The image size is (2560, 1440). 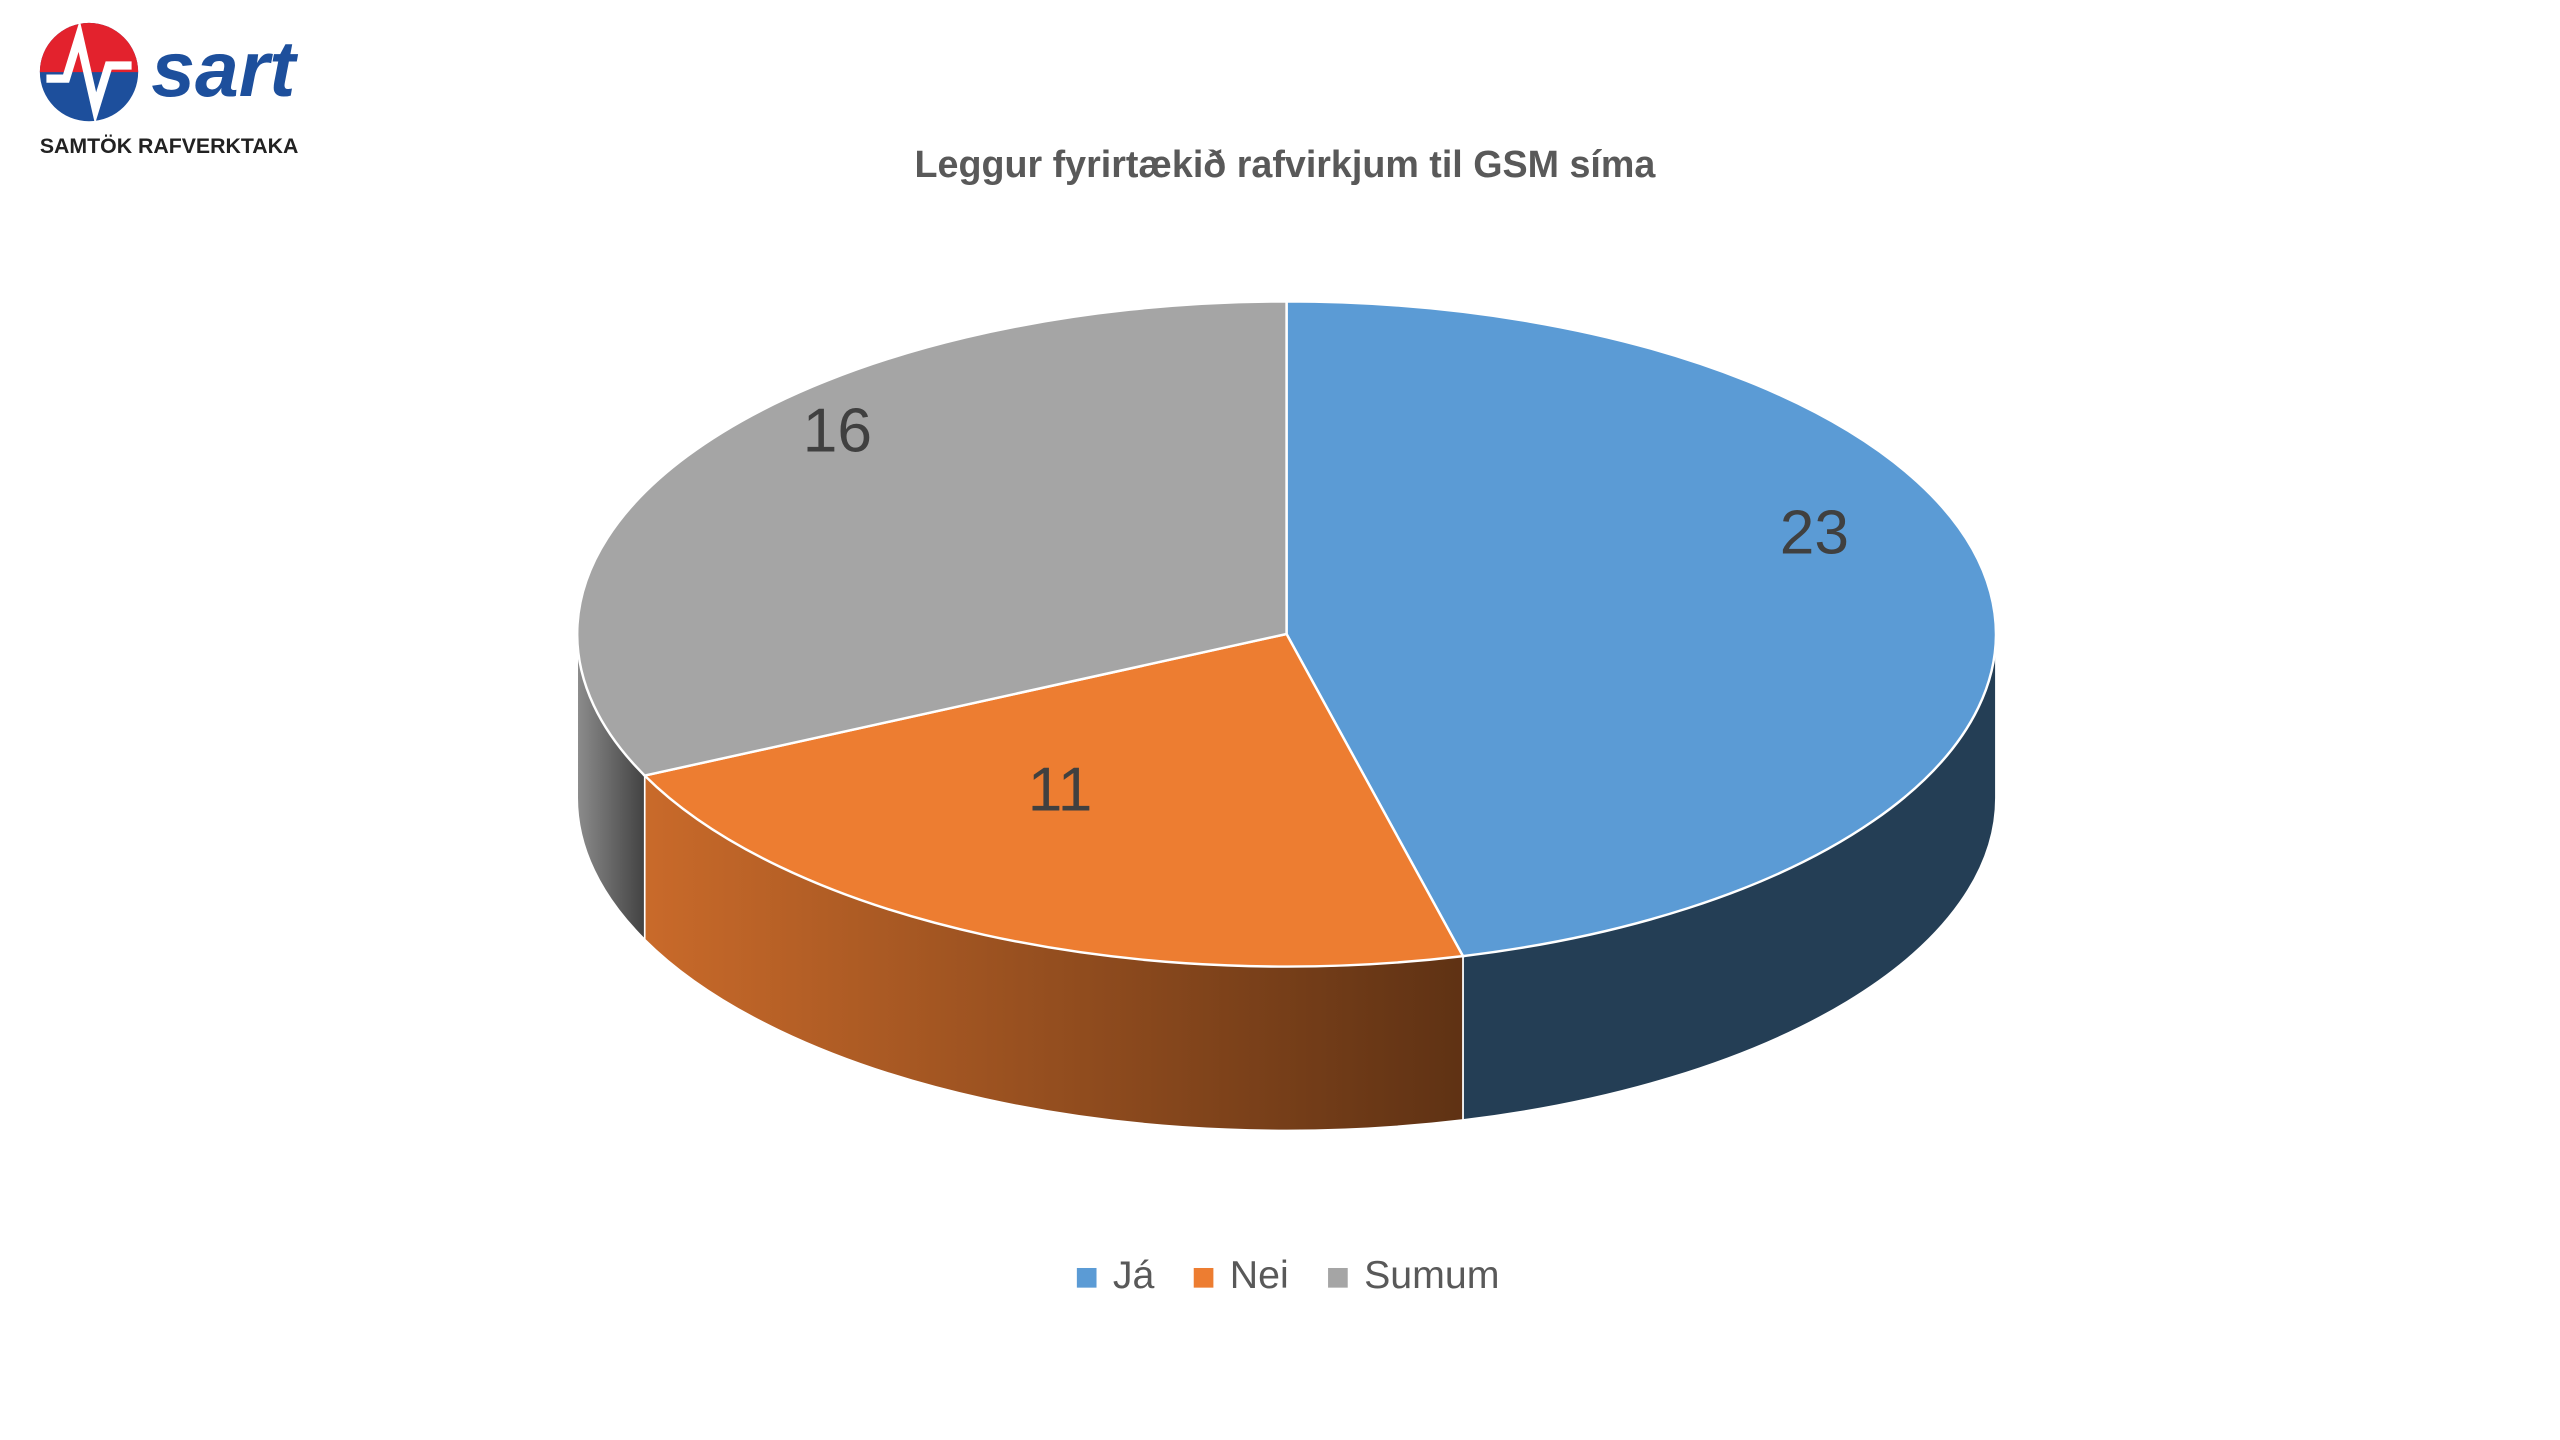 What do you see at coordinates (224, 69) in the screenshot?
I see `logo-name: sart` at bounding box center [224, 69].